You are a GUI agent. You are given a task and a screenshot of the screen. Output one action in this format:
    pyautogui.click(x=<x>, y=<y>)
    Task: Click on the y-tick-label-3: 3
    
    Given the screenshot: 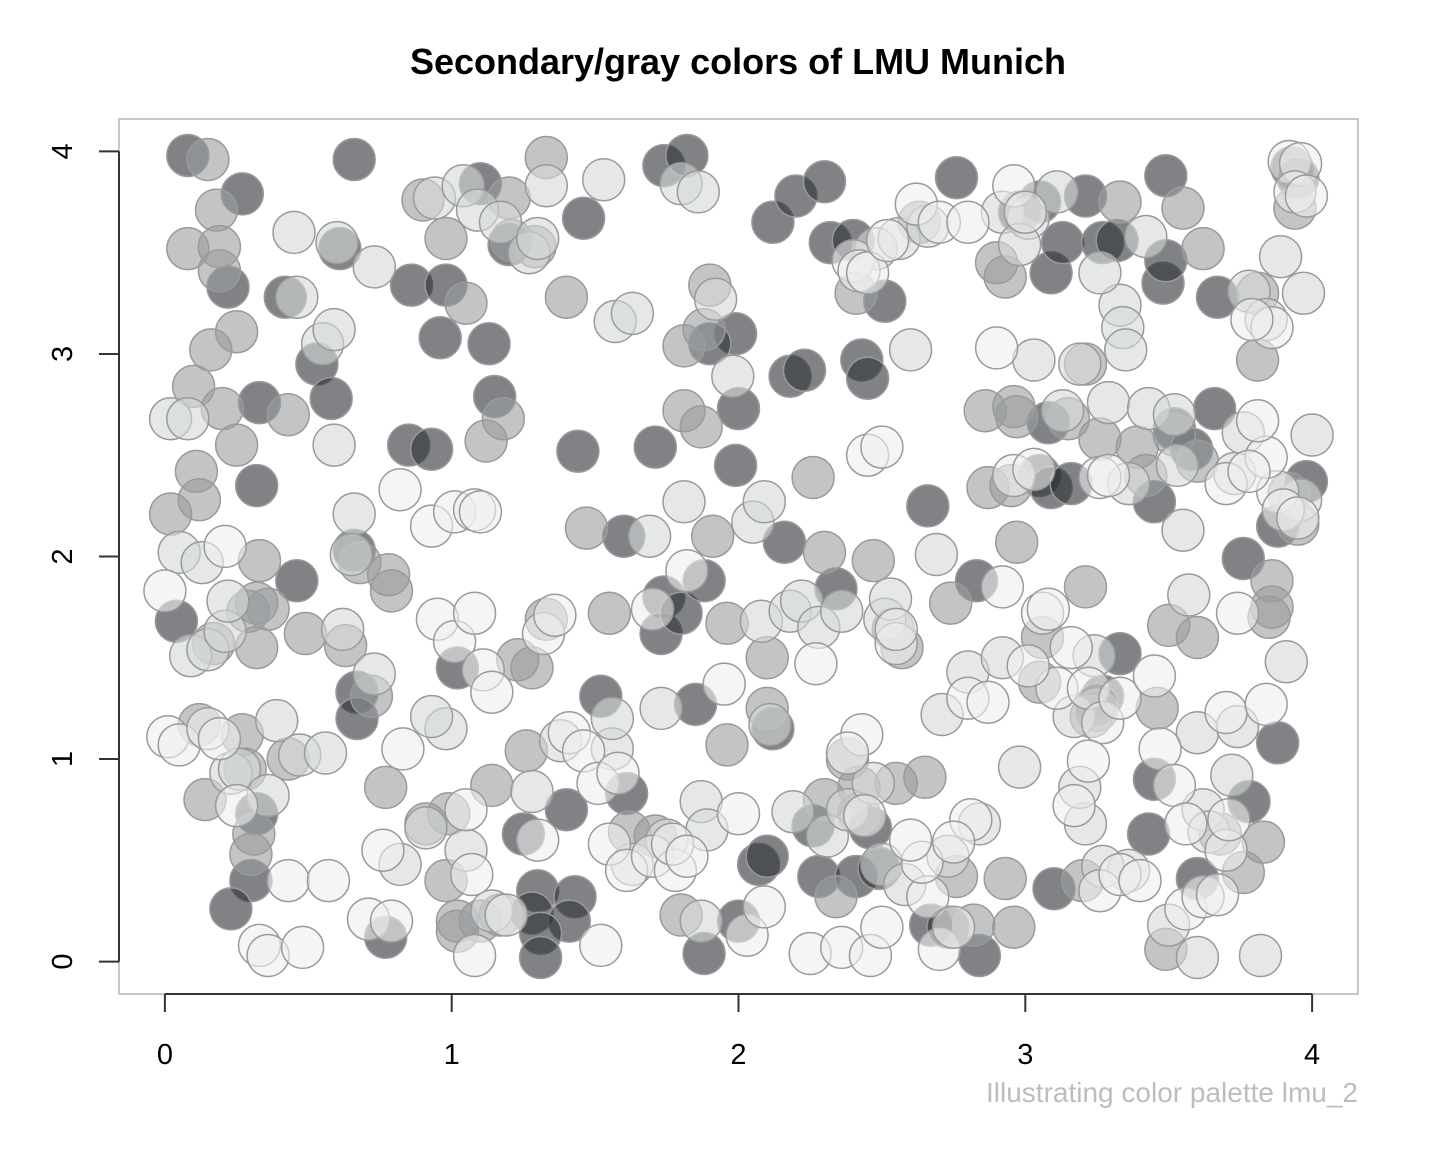 What is the action you would take?
    pyautogui.click(x=63, y=354)
    